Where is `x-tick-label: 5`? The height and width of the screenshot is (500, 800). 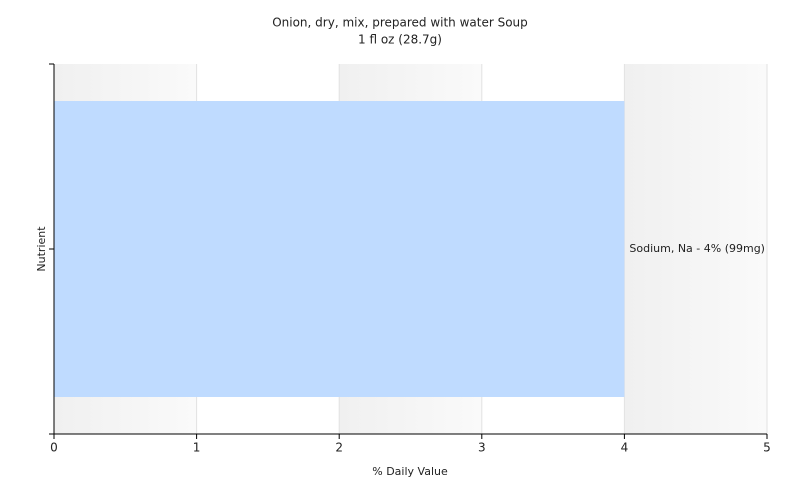 x-tick-label: 5 is located at coordinates (767, 448).